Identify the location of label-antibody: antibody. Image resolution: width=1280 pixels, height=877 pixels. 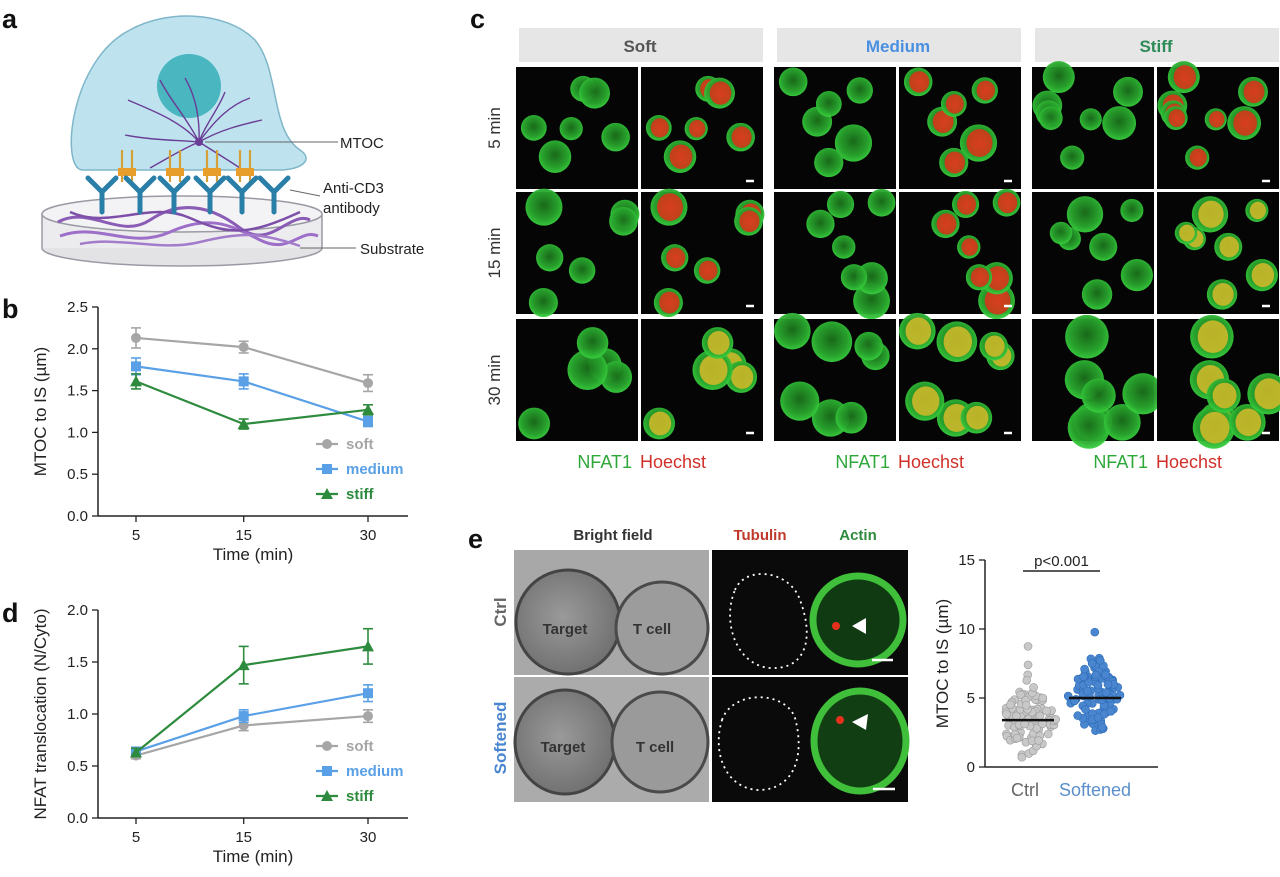
(351, 208).